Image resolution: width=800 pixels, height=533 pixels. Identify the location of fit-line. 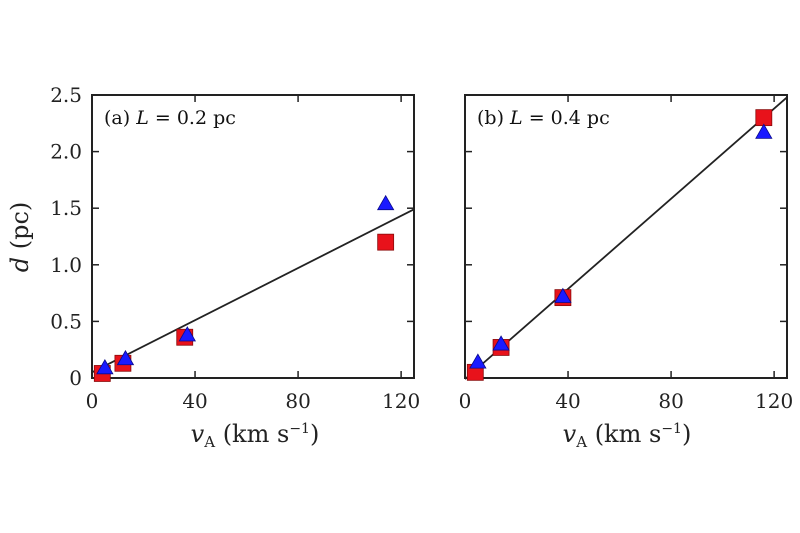
(253, 291).